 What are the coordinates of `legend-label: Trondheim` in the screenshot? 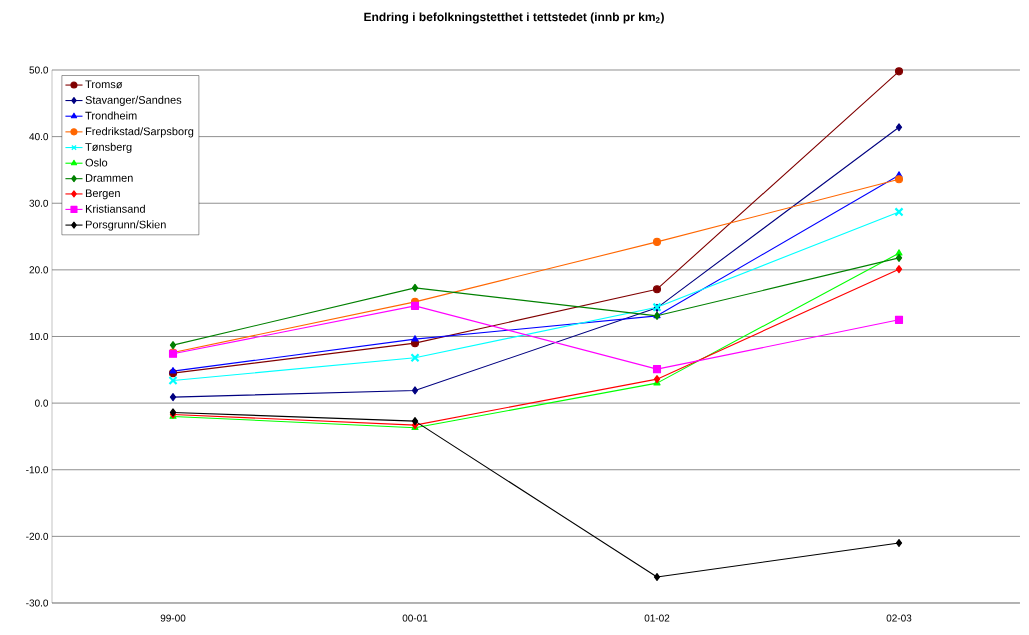 It's located at (111, 115).